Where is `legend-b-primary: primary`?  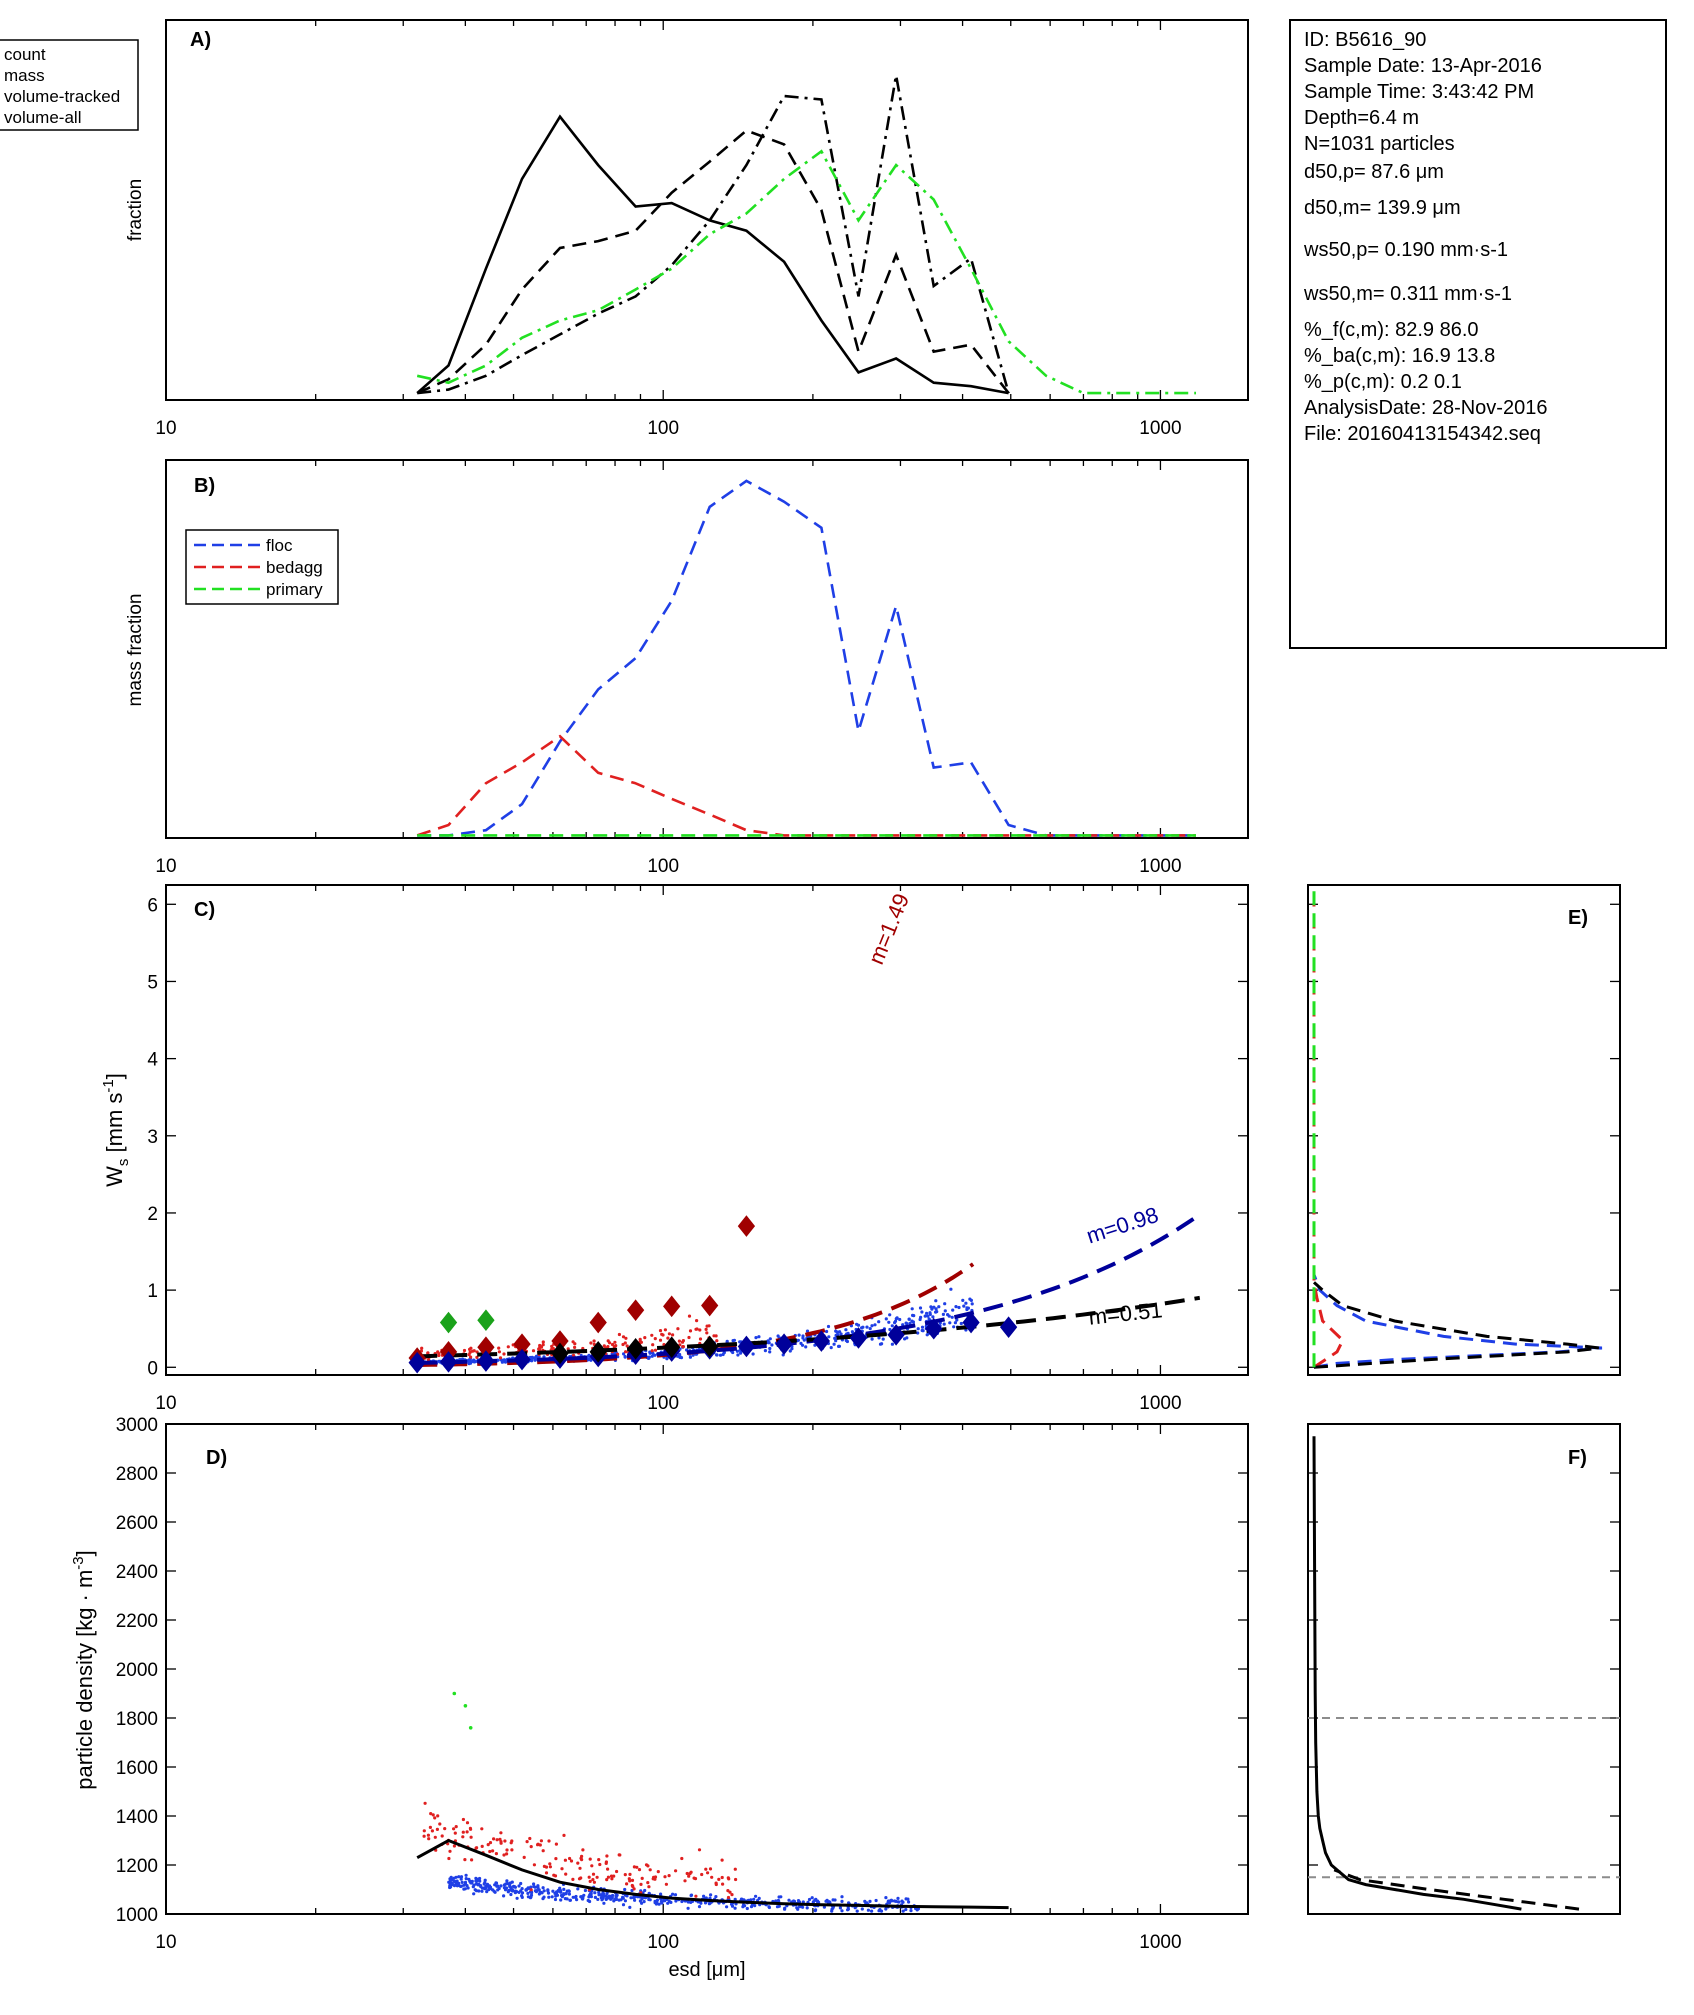 legend-b-primary: primary is located at coordinates (294, 589).